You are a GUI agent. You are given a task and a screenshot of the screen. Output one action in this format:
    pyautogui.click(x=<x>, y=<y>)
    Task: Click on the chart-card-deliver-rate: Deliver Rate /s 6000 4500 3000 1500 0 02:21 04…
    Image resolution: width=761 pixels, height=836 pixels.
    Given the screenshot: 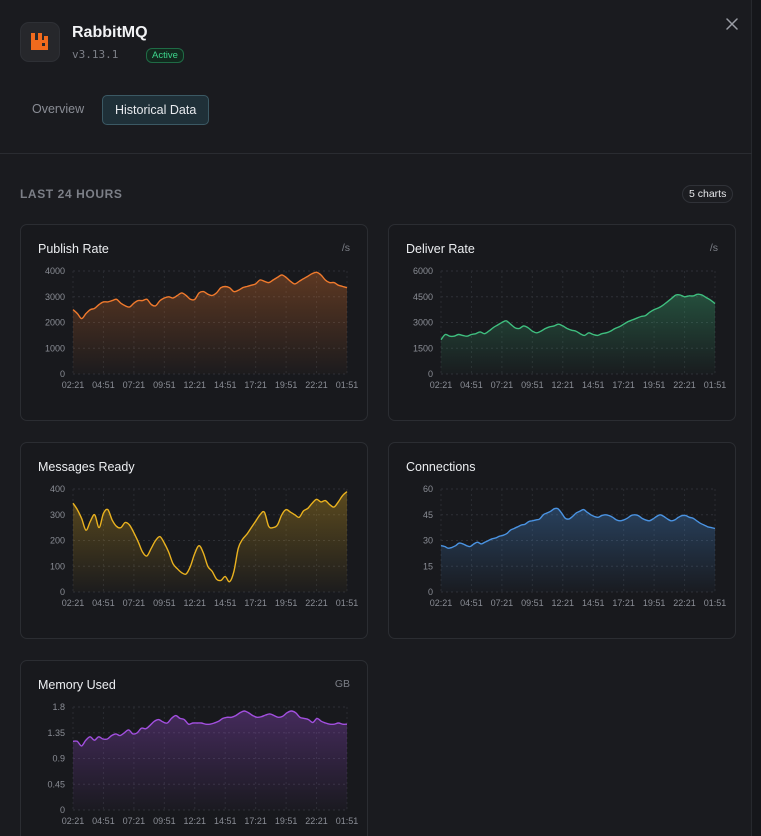 What is the action you would take?
    pyautogui.click(x=562, y=322)
    